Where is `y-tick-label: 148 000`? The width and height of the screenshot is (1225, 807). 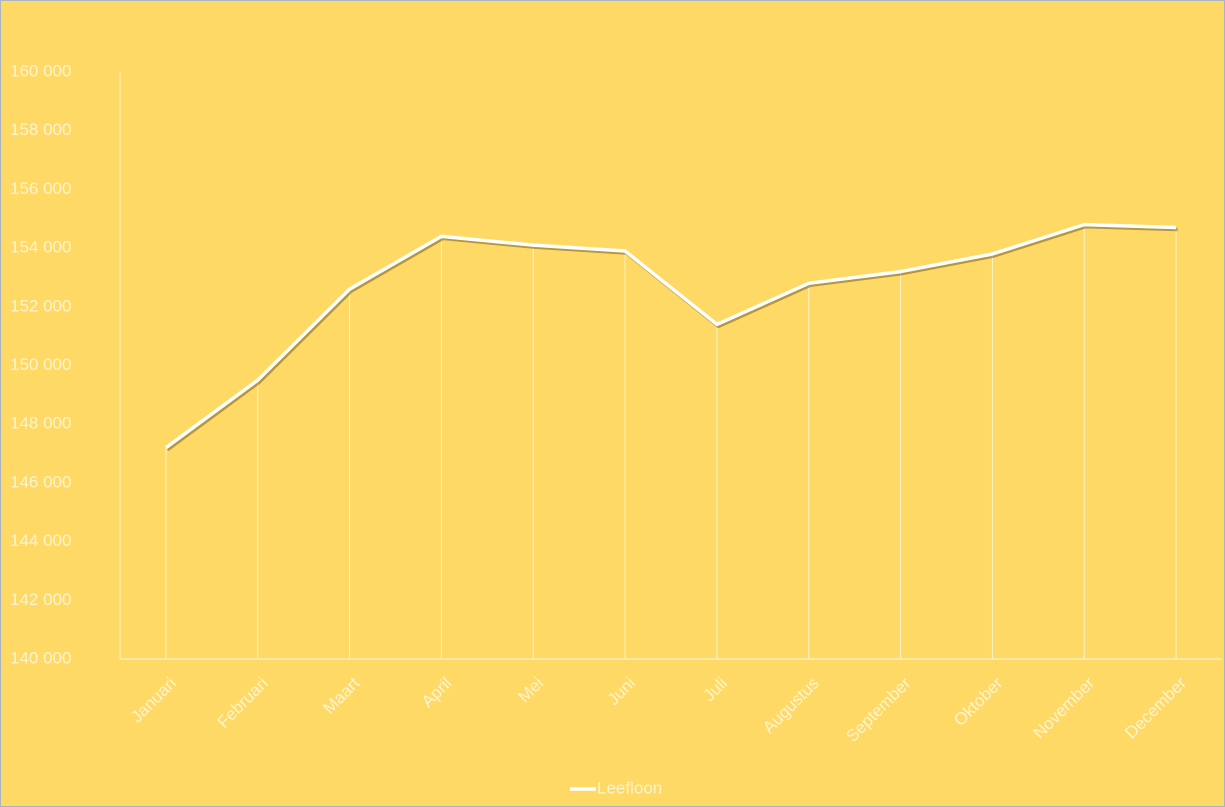
y-tick-label: 148 000 is located at coordinates (40, 423).